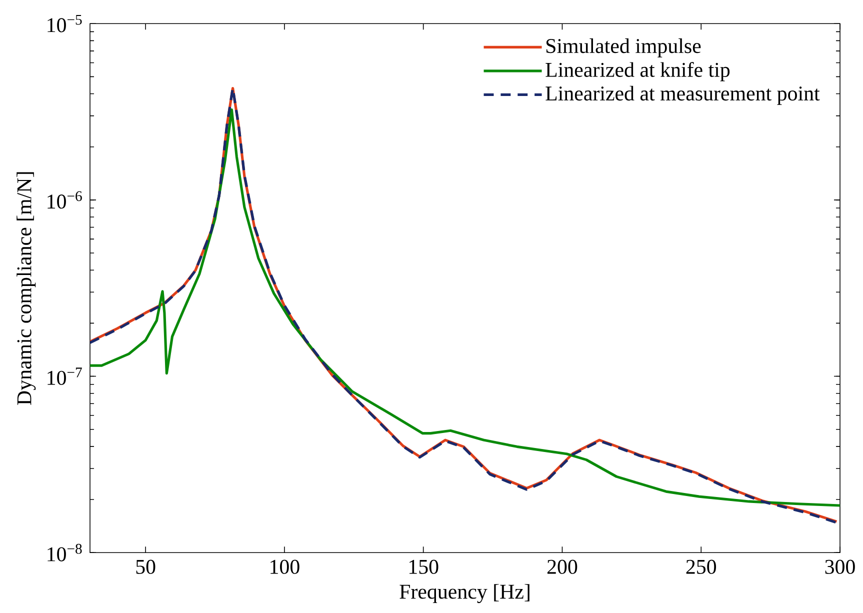  I want to click on y-tick-label: 10$^{−6}$, so click(65, 200).